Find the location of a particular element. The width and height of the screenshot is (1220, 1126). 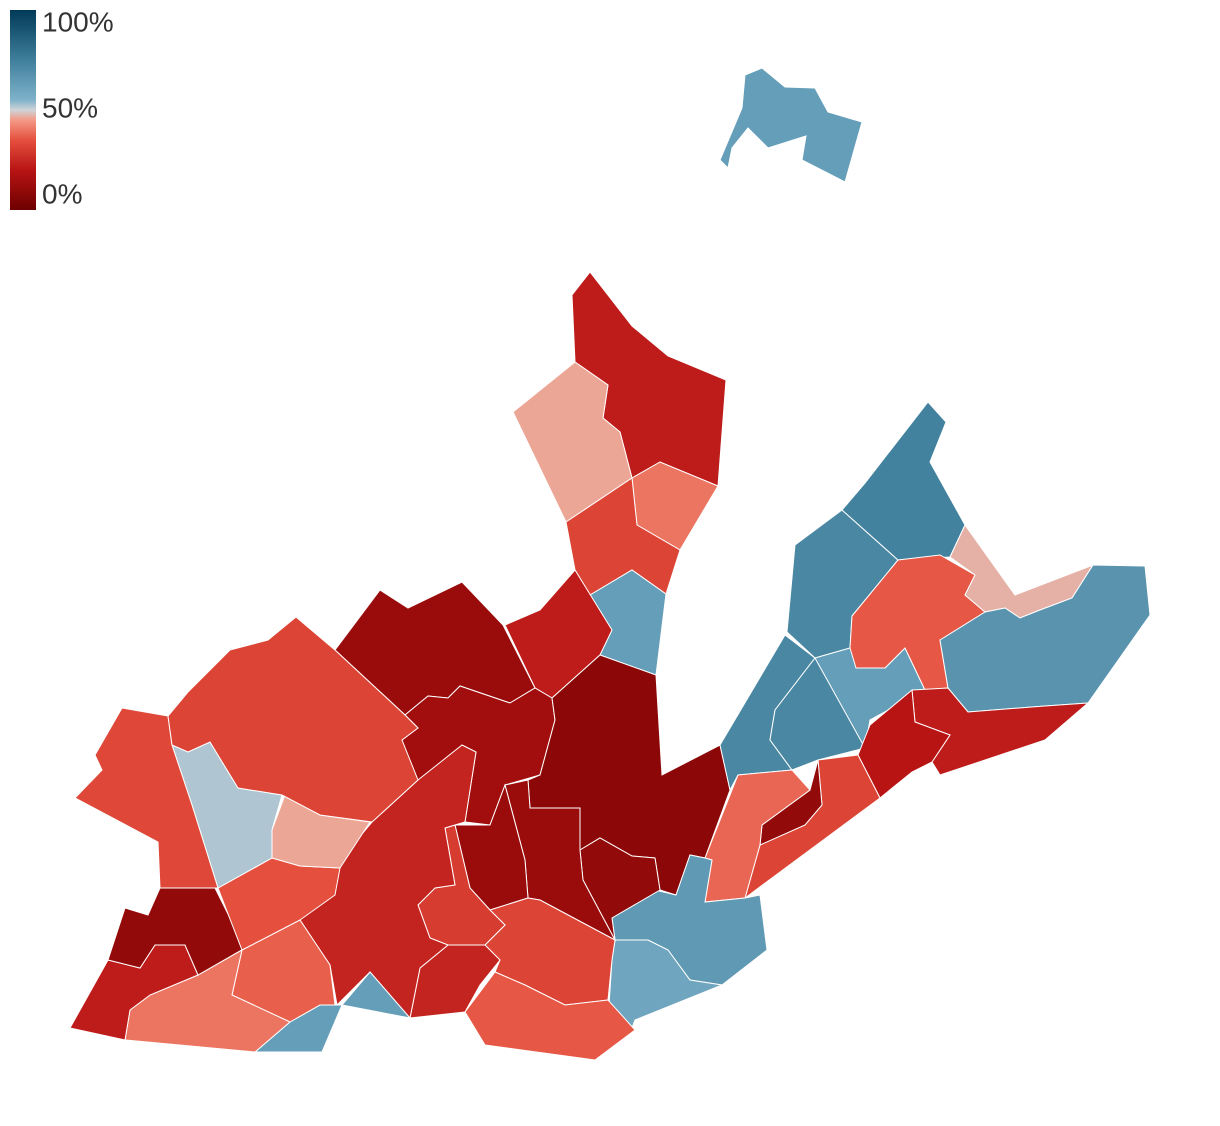

legend-colorbar is located at coordinates (23, 110).